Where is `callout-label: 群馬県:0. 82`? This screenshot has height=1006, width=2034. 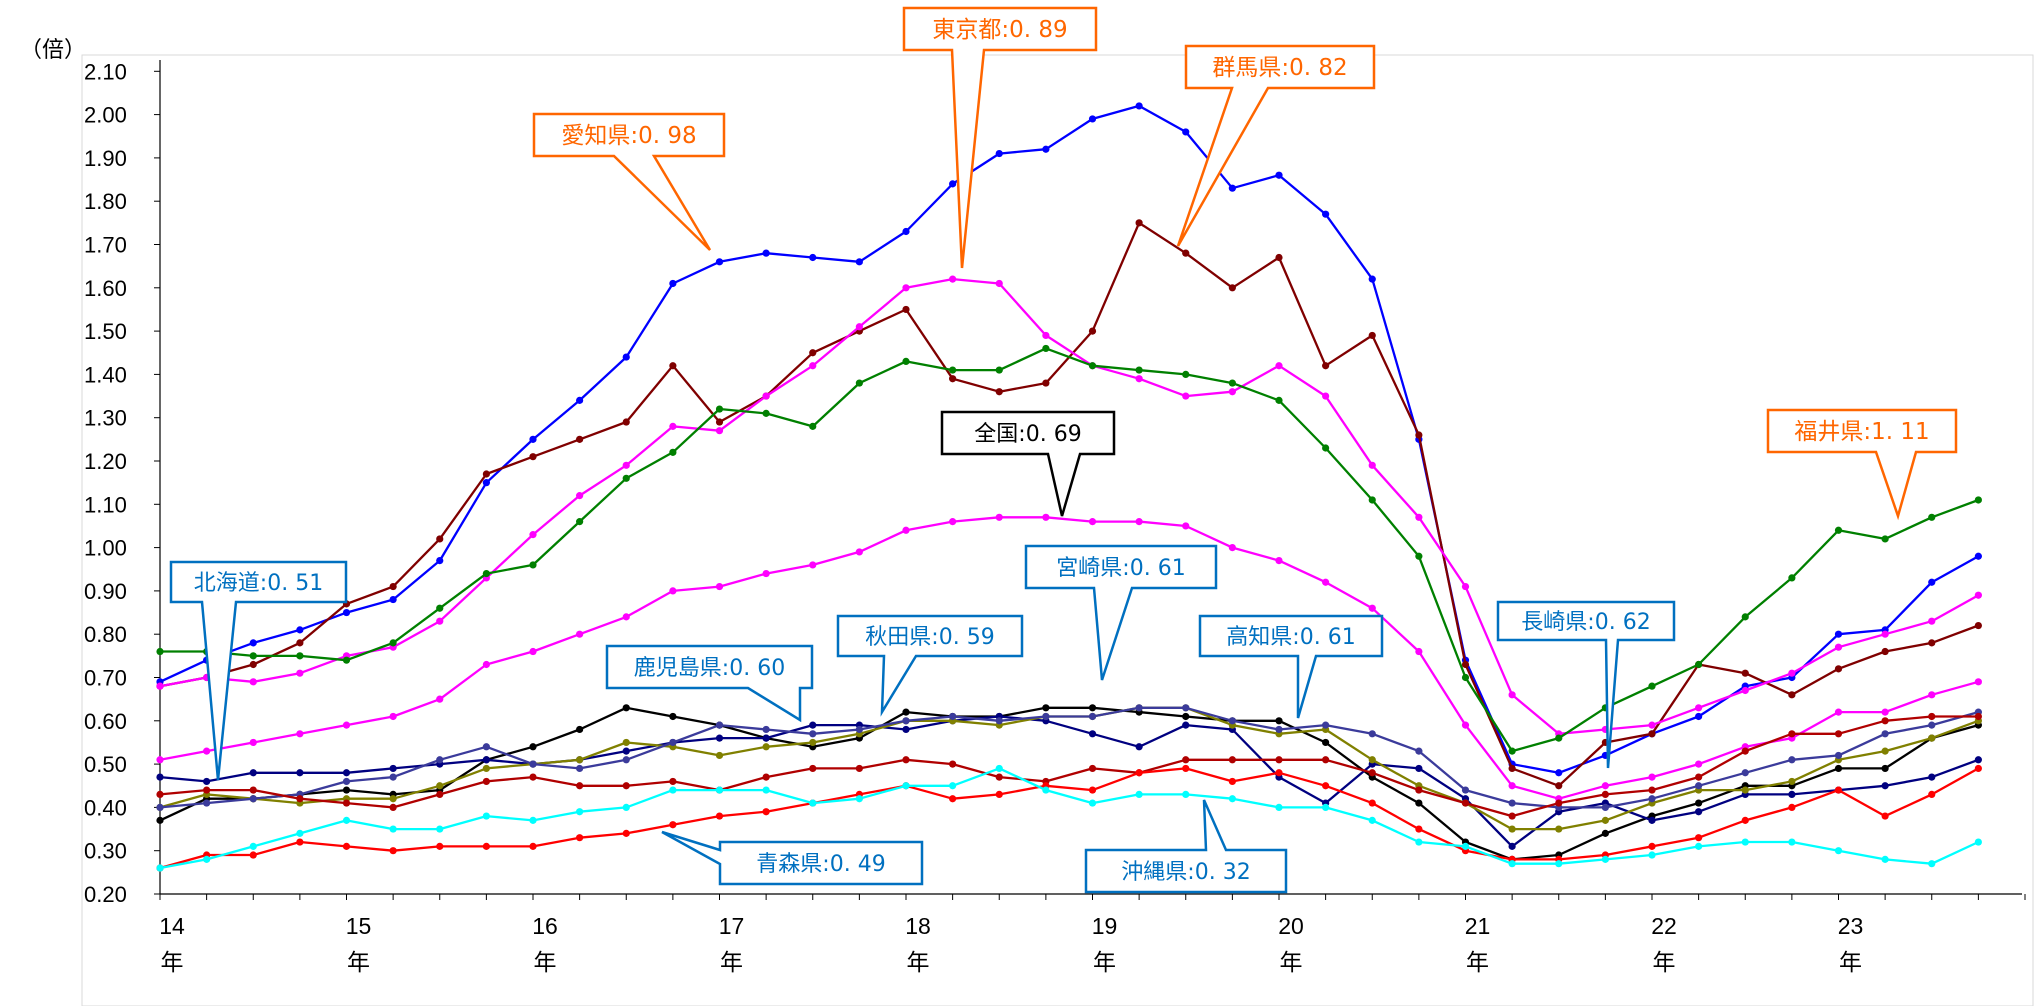 callout-label: 群馬県:0. 82 is located at coordinates (1279, 68).